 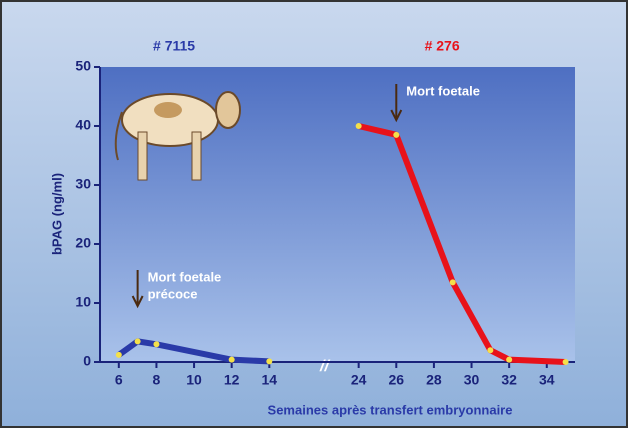 What do you see at coordinates (472, 380) in the screenshot?
I see `x-tick-label: 30` at bounding box center [472, 380].